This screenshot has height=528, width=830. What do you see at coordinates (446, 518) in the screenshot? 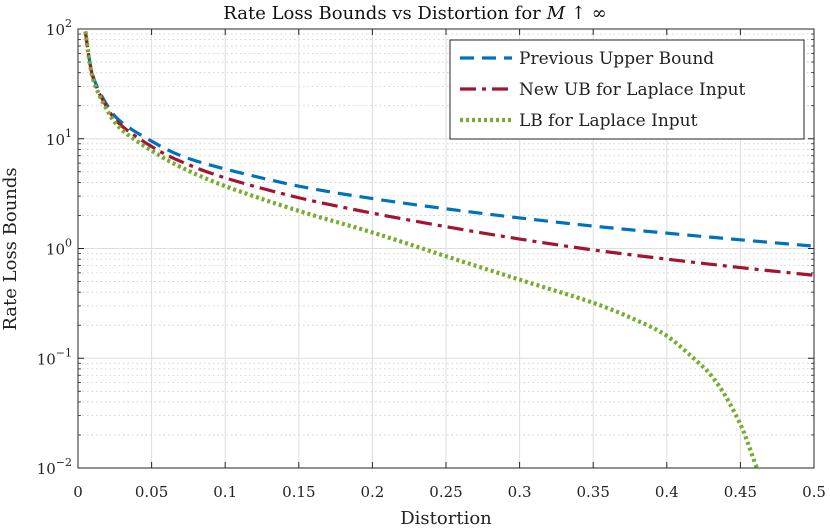
I see `x-axis-label: Distortion` at bounding box center [446, 518].